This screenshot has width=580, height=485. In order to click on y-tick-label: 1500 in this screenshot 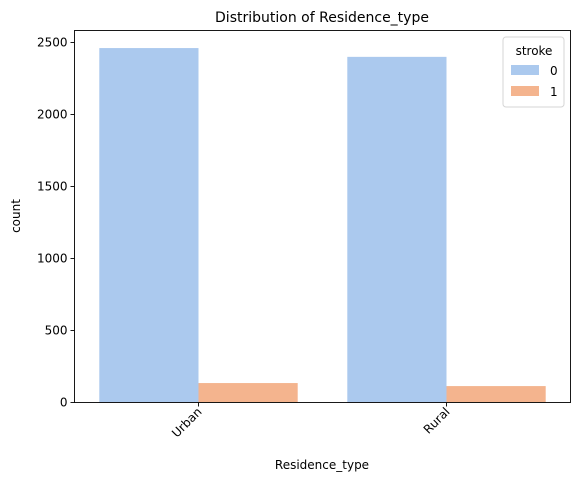, I will do `click(52, 186)`.